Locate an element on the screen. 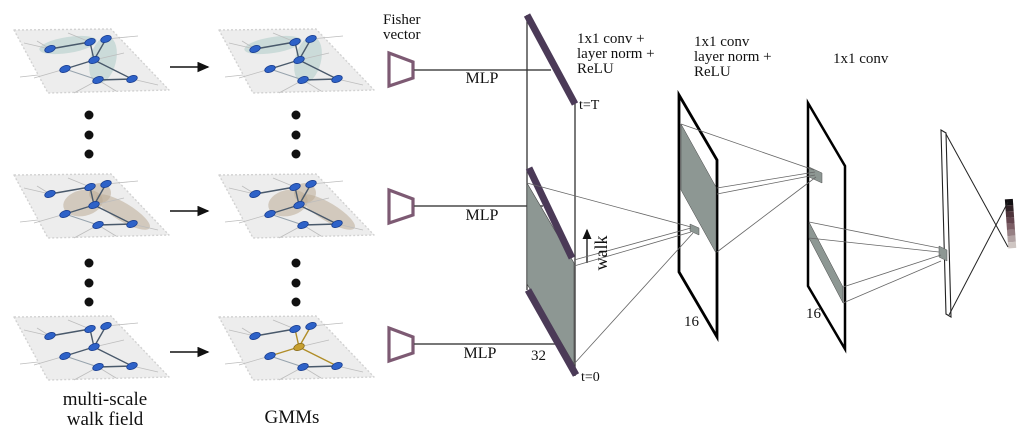 The height and width of the screenshot is (435, 1021). conv-block3-label: 1x1 conv is located at coordinates (861, 59).